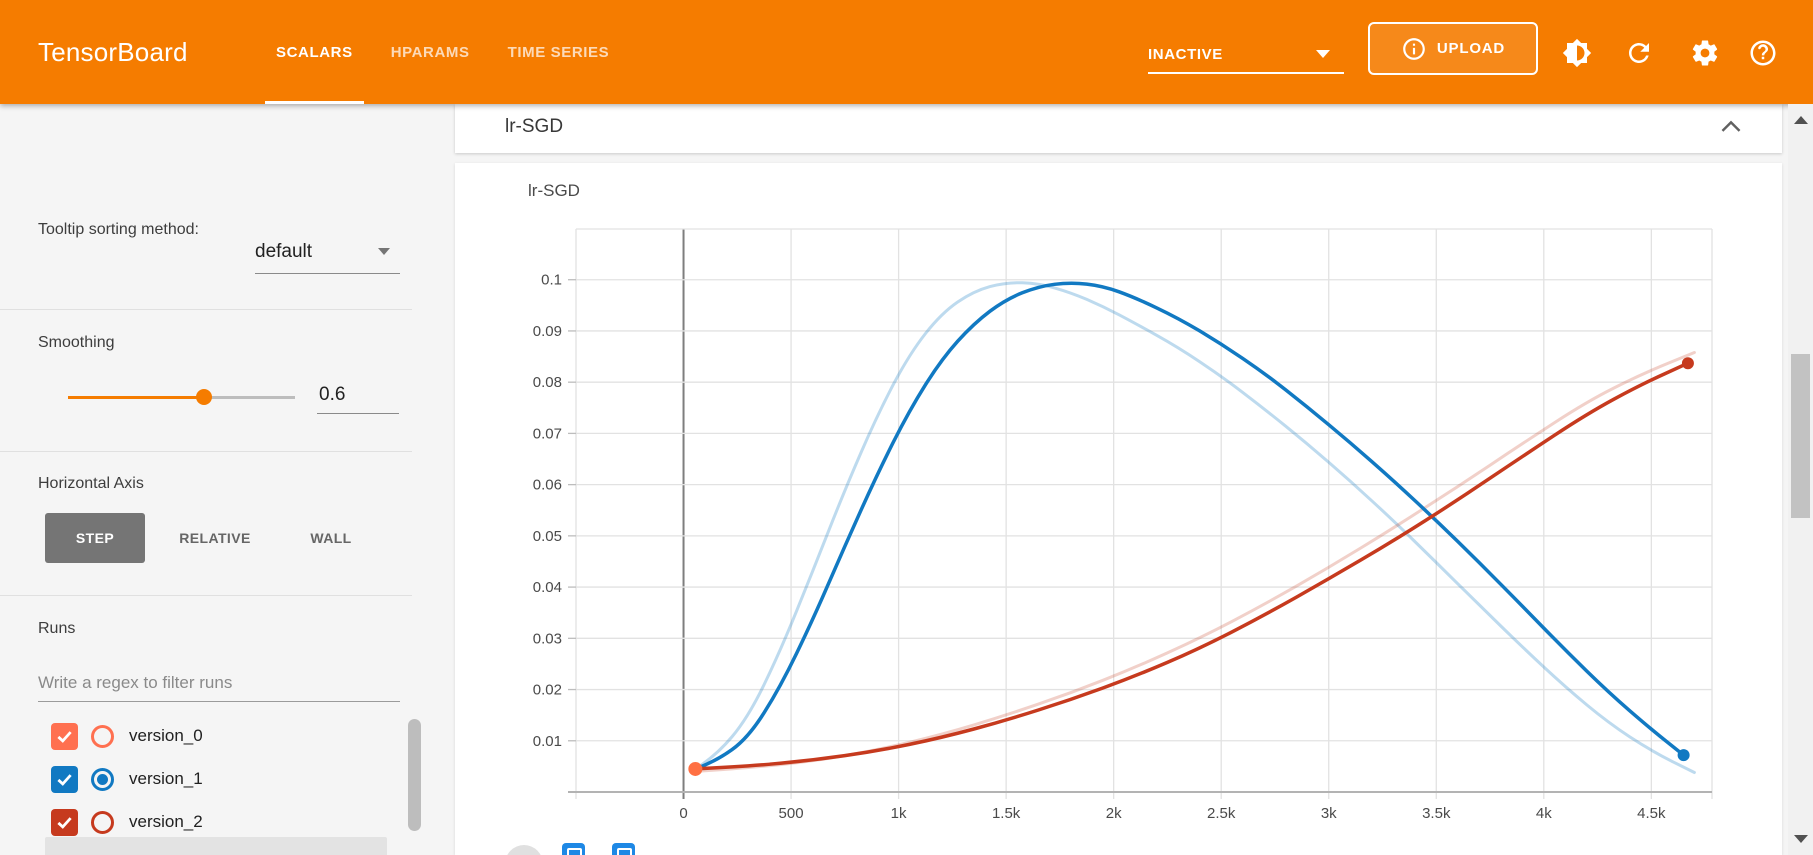  Describe the element at coordinates (1731, 129) in the screenshot. I see `collapse-chevron-up-icon` at that location.